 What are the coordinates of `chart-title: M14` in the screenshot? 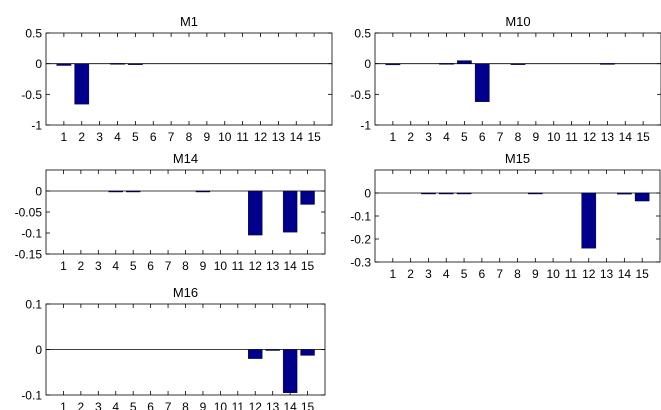 It's located at (185, 158).